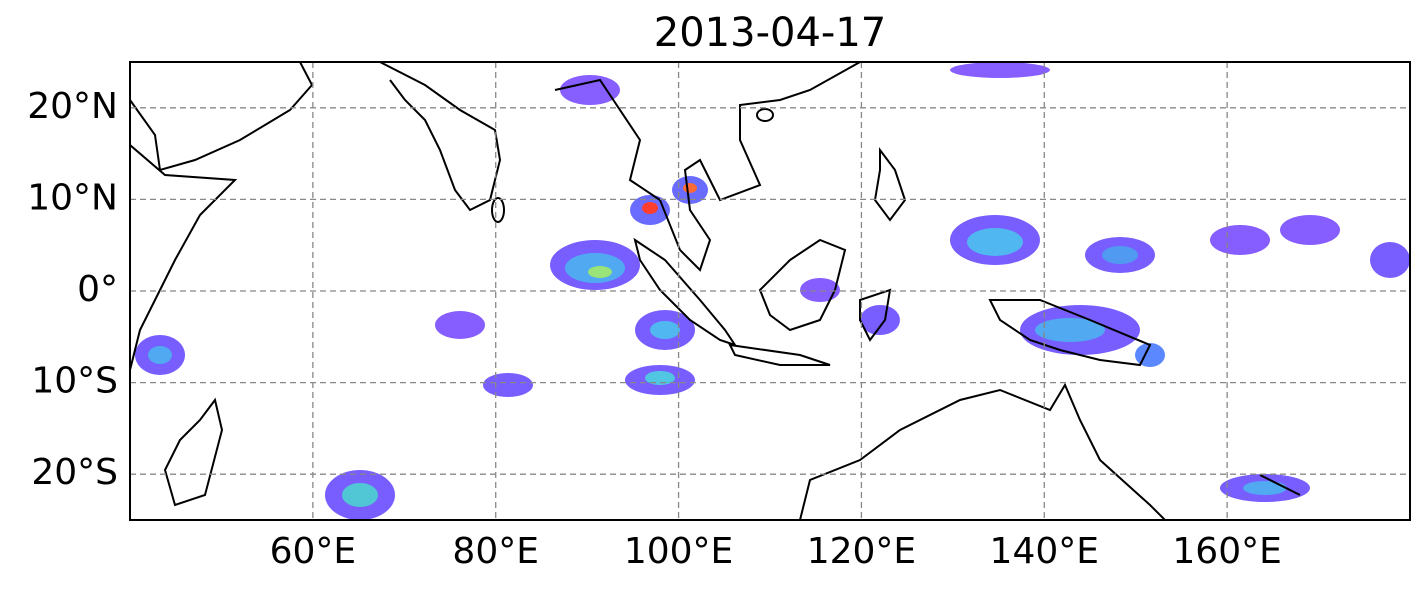 The image size is (1424, 592). Describe the element at coordinates (1226, 551) in the screenshot. I see `lon-tick-label: 160°E` at that location.